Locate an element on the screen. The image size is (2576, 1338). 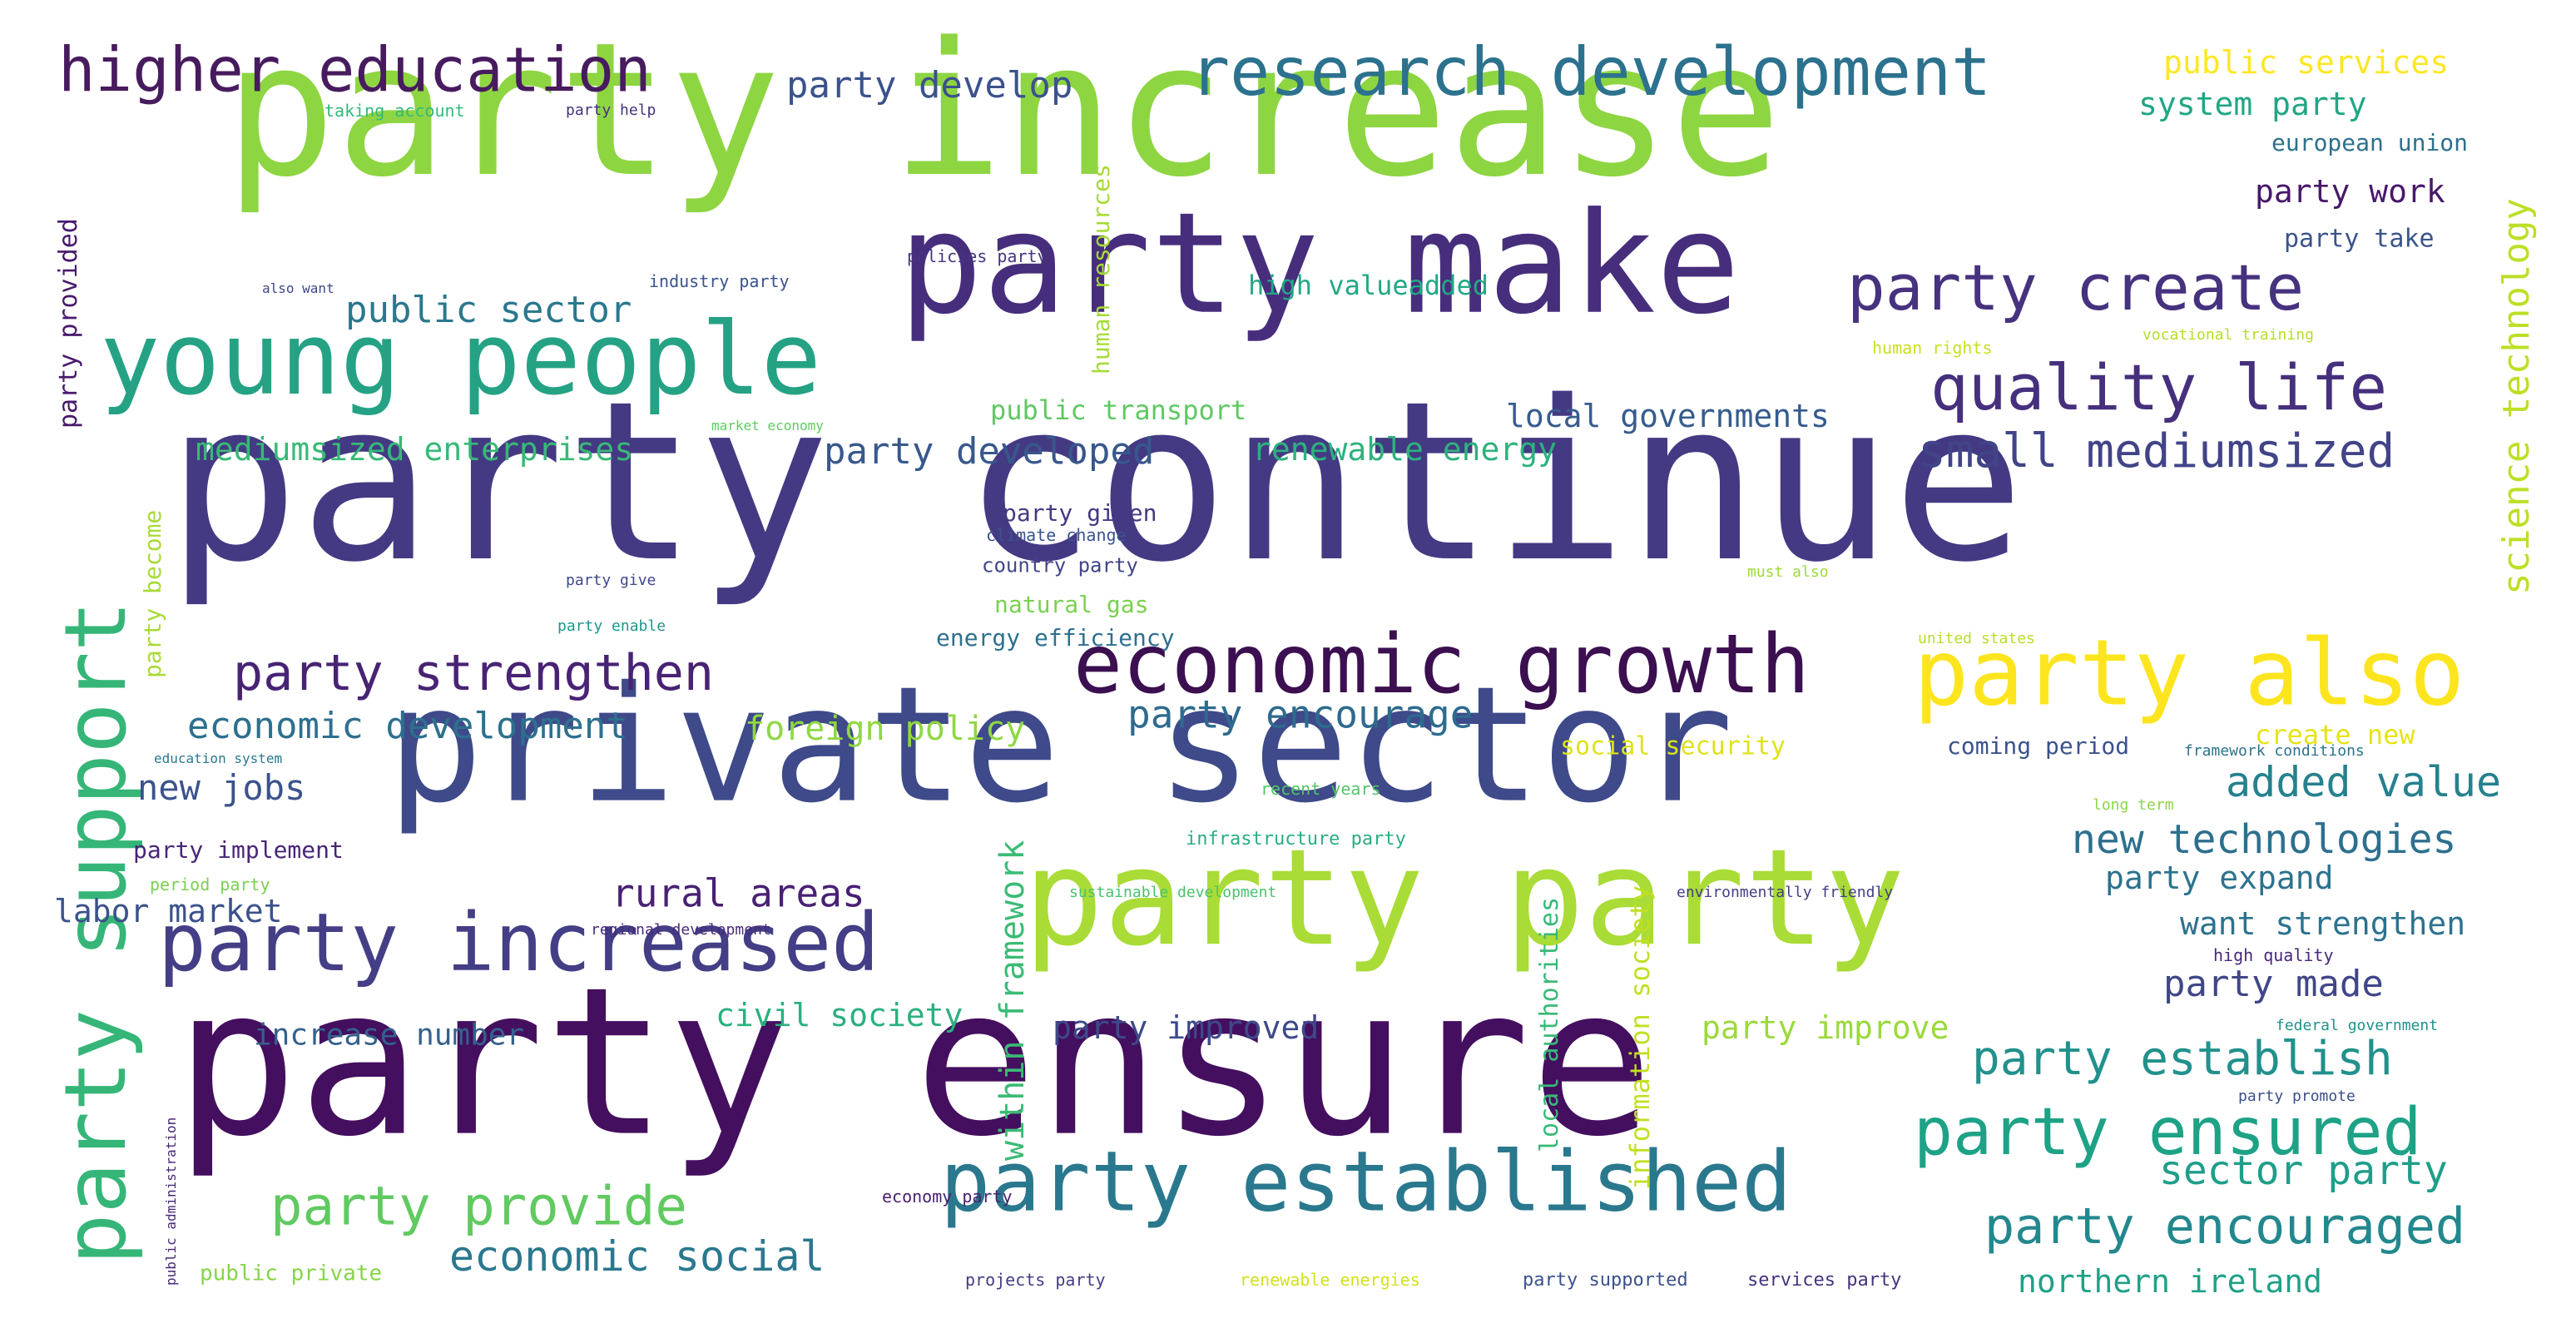
word-system-party: system party is located at coordinates (2252, 104).